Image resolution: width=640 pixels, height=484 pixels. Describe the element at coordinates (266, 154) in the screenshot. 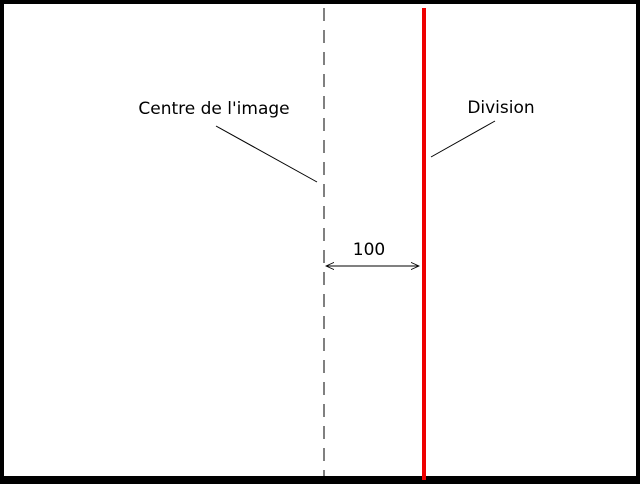

I see `centre-leader-line` at that location.